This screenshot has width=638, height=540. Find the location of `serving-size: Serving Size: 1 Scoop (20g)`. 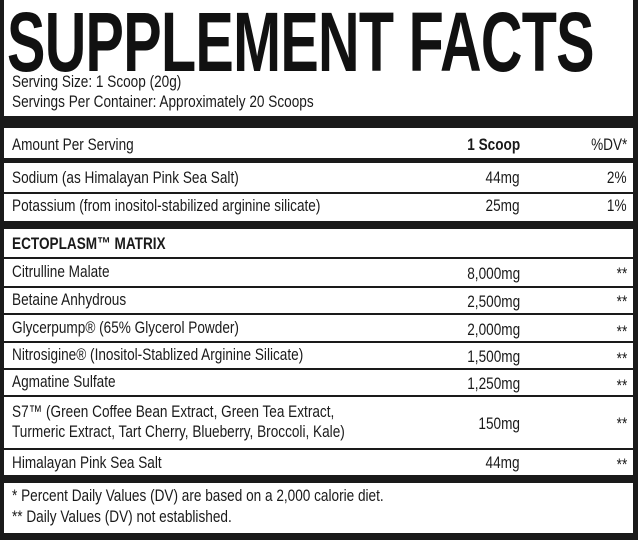

serving-size: Serving Size: 1 Scoop (20g) is located at coordinates (97, 81).